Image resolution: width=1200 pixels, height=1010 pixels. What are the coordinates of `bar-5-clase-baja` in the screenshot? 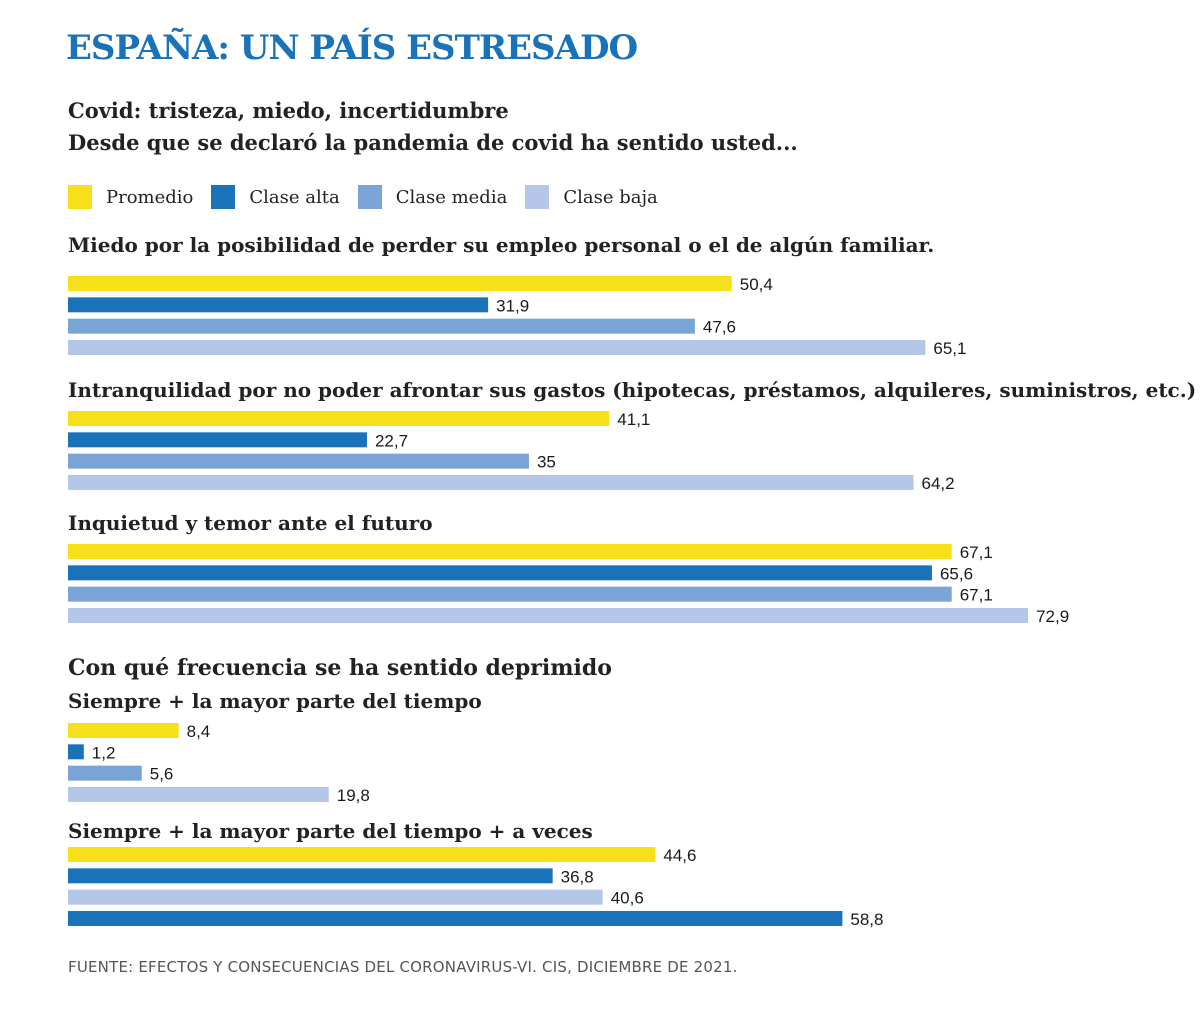 It's located at (455, 918).